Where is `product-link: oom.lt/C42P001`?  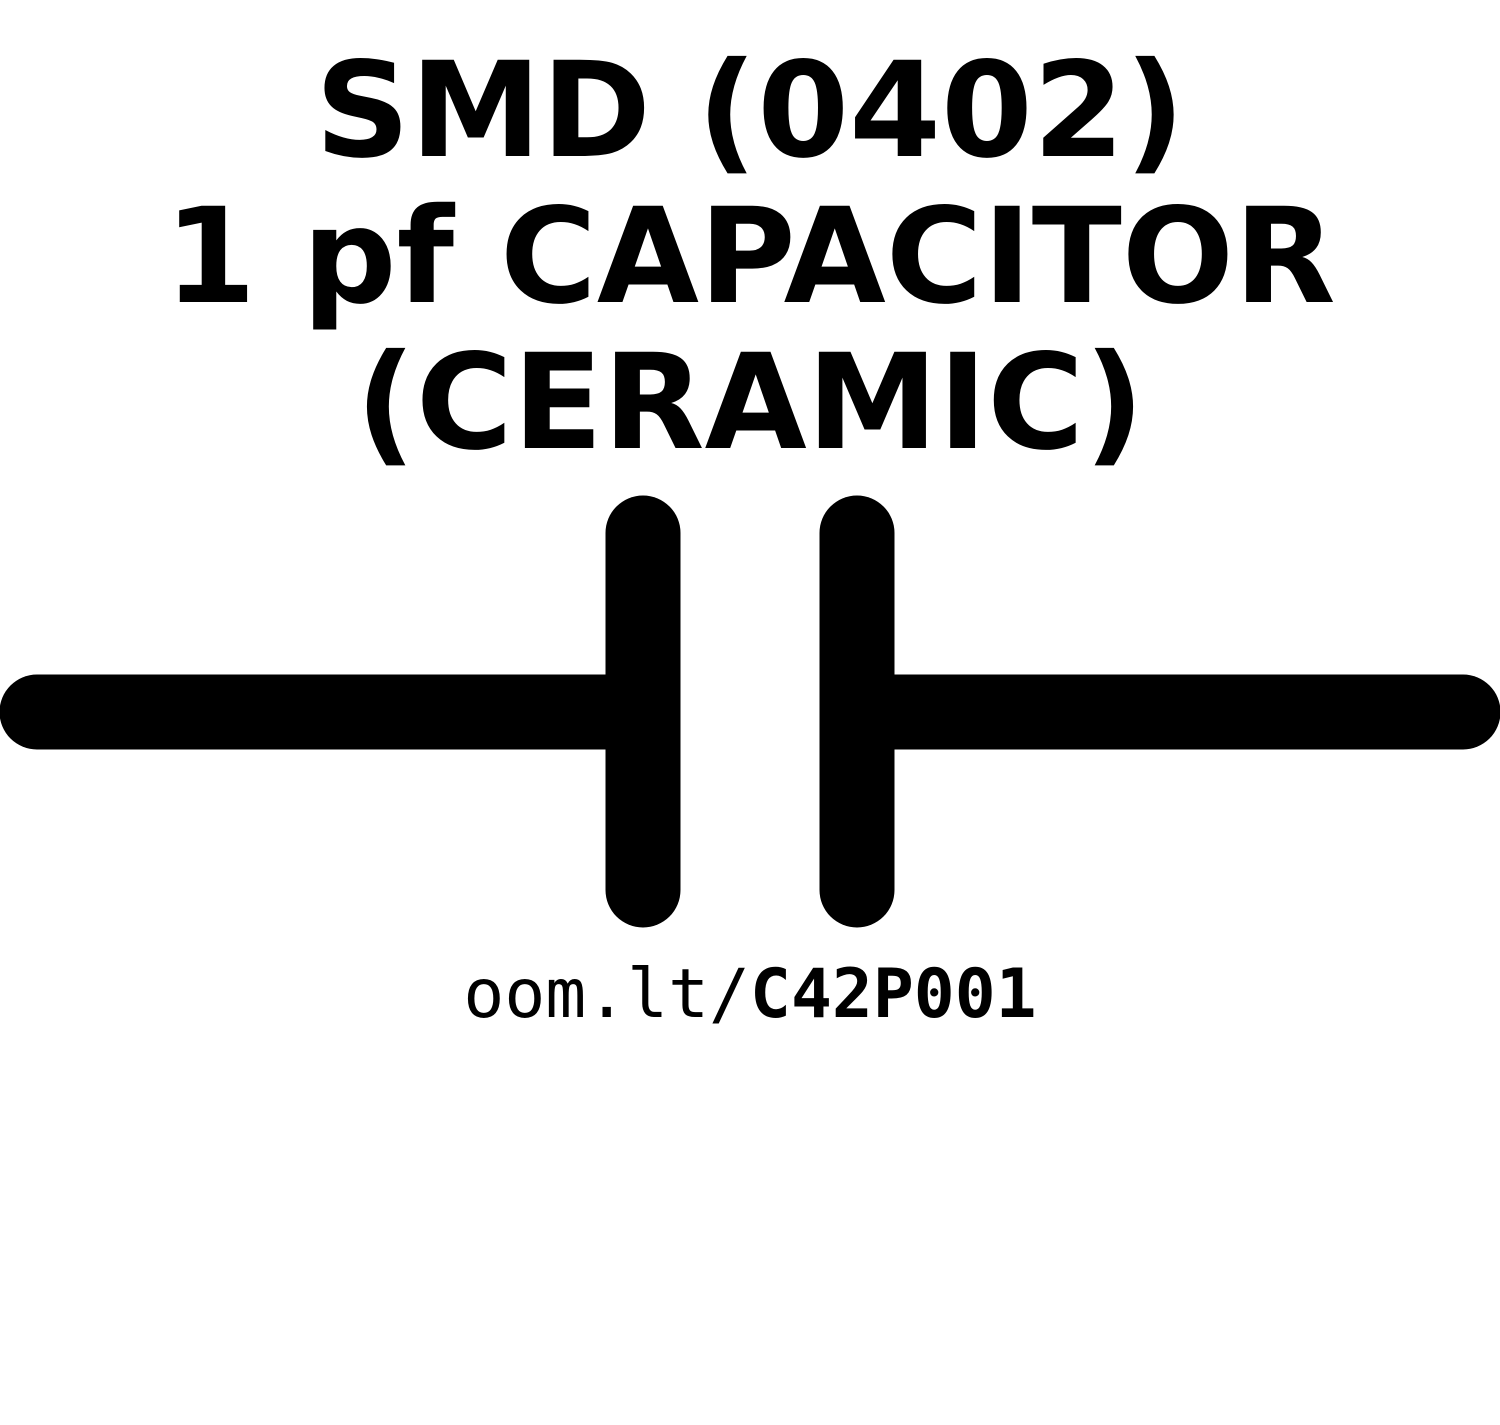 product-link: oom.lt/C42P001 is located at coordinates (750, 995).